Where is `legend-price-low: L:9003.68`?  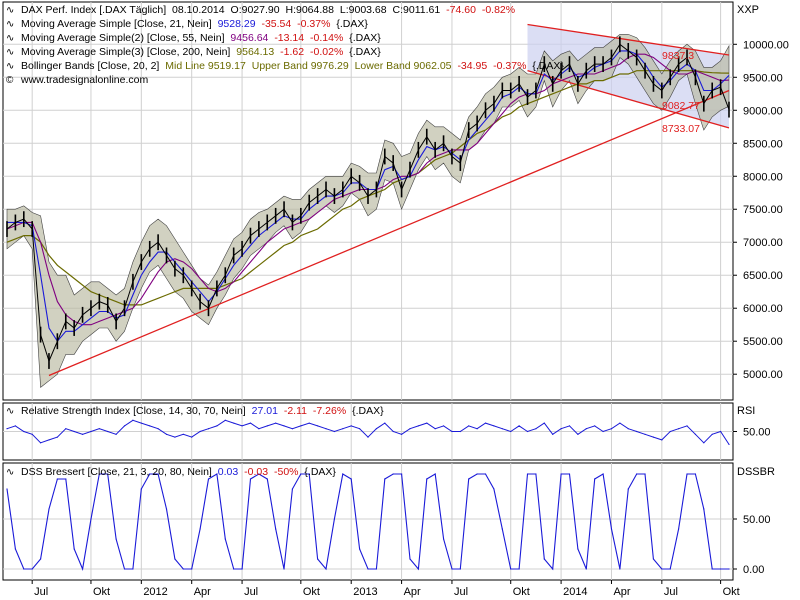
legend-price-low: L:9003.68 is located at coordinates (363, 10).